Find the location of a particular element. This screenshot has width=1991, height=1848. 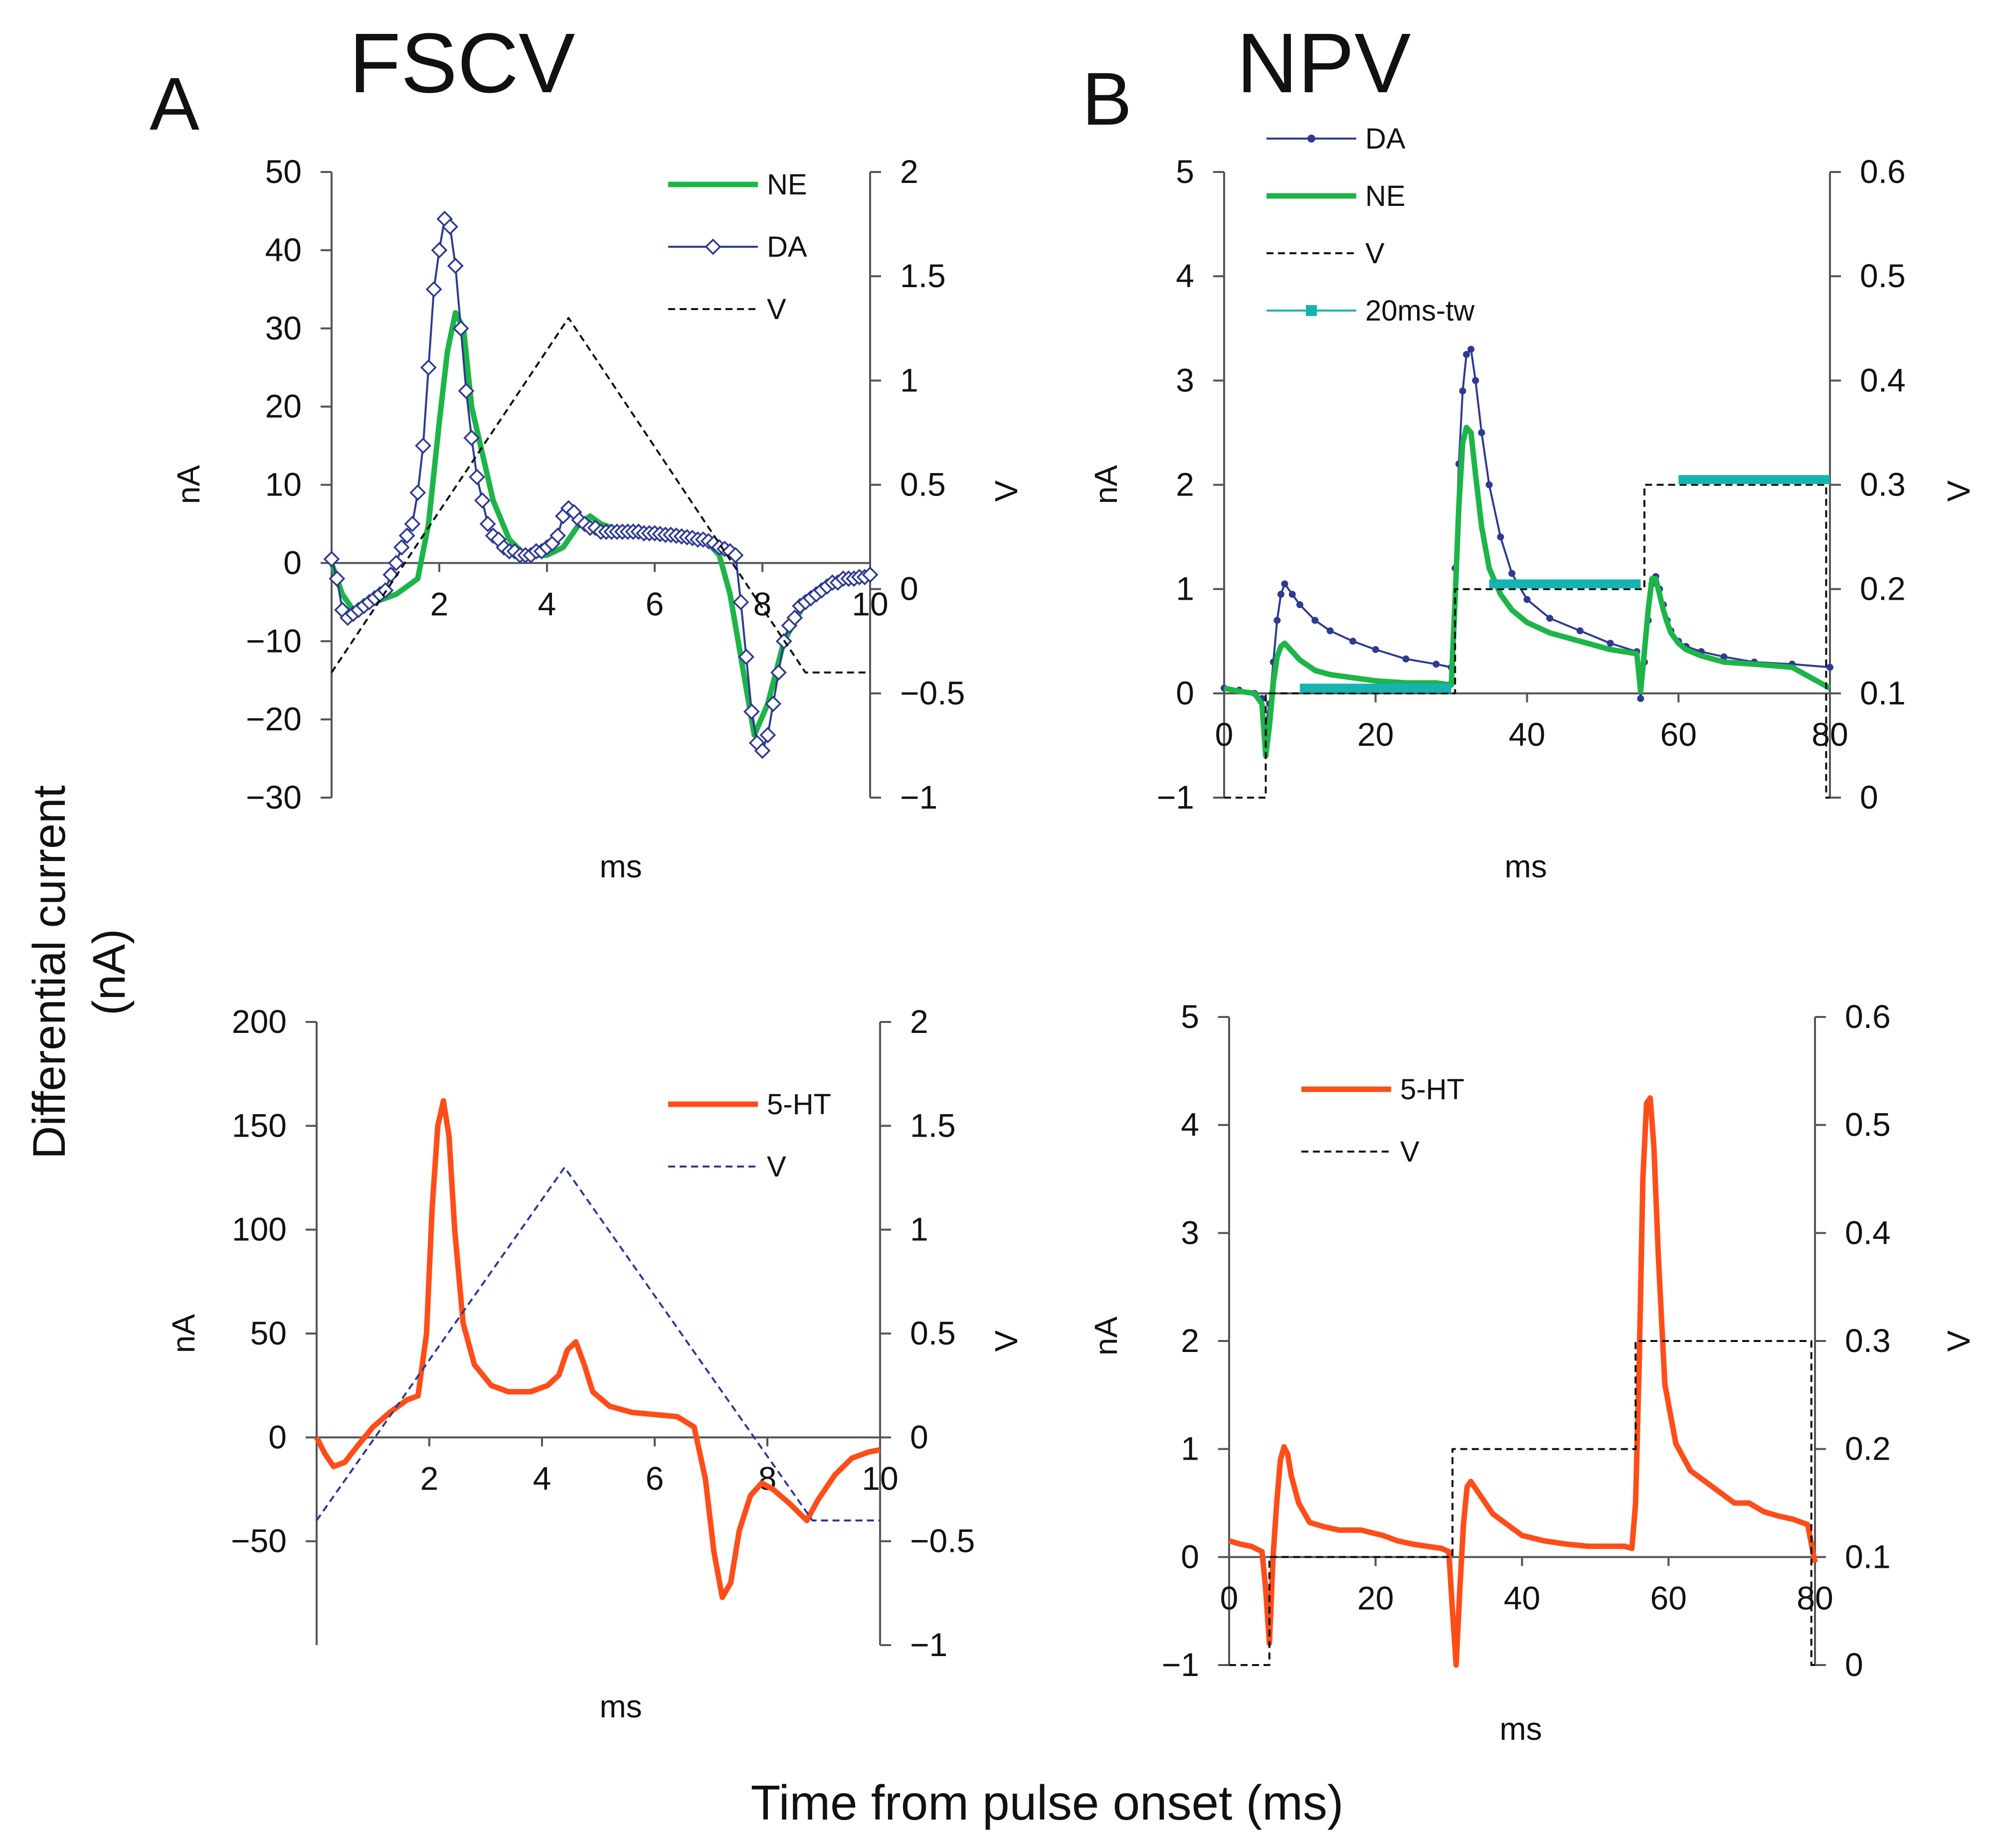

legend-label: 20ms-tw is located at coordinates (1420, 311).